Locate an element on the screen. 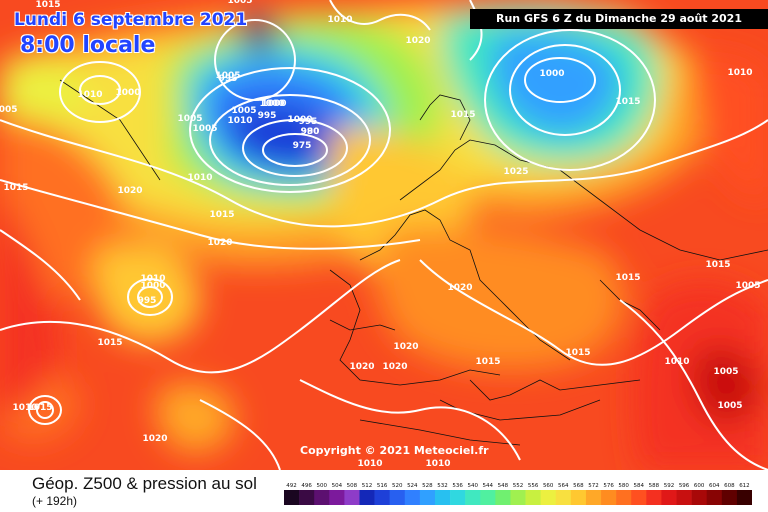 The height and width of the screenshot is (512, 768). pressure-label: 1025 is located at coordinates (515, 172).